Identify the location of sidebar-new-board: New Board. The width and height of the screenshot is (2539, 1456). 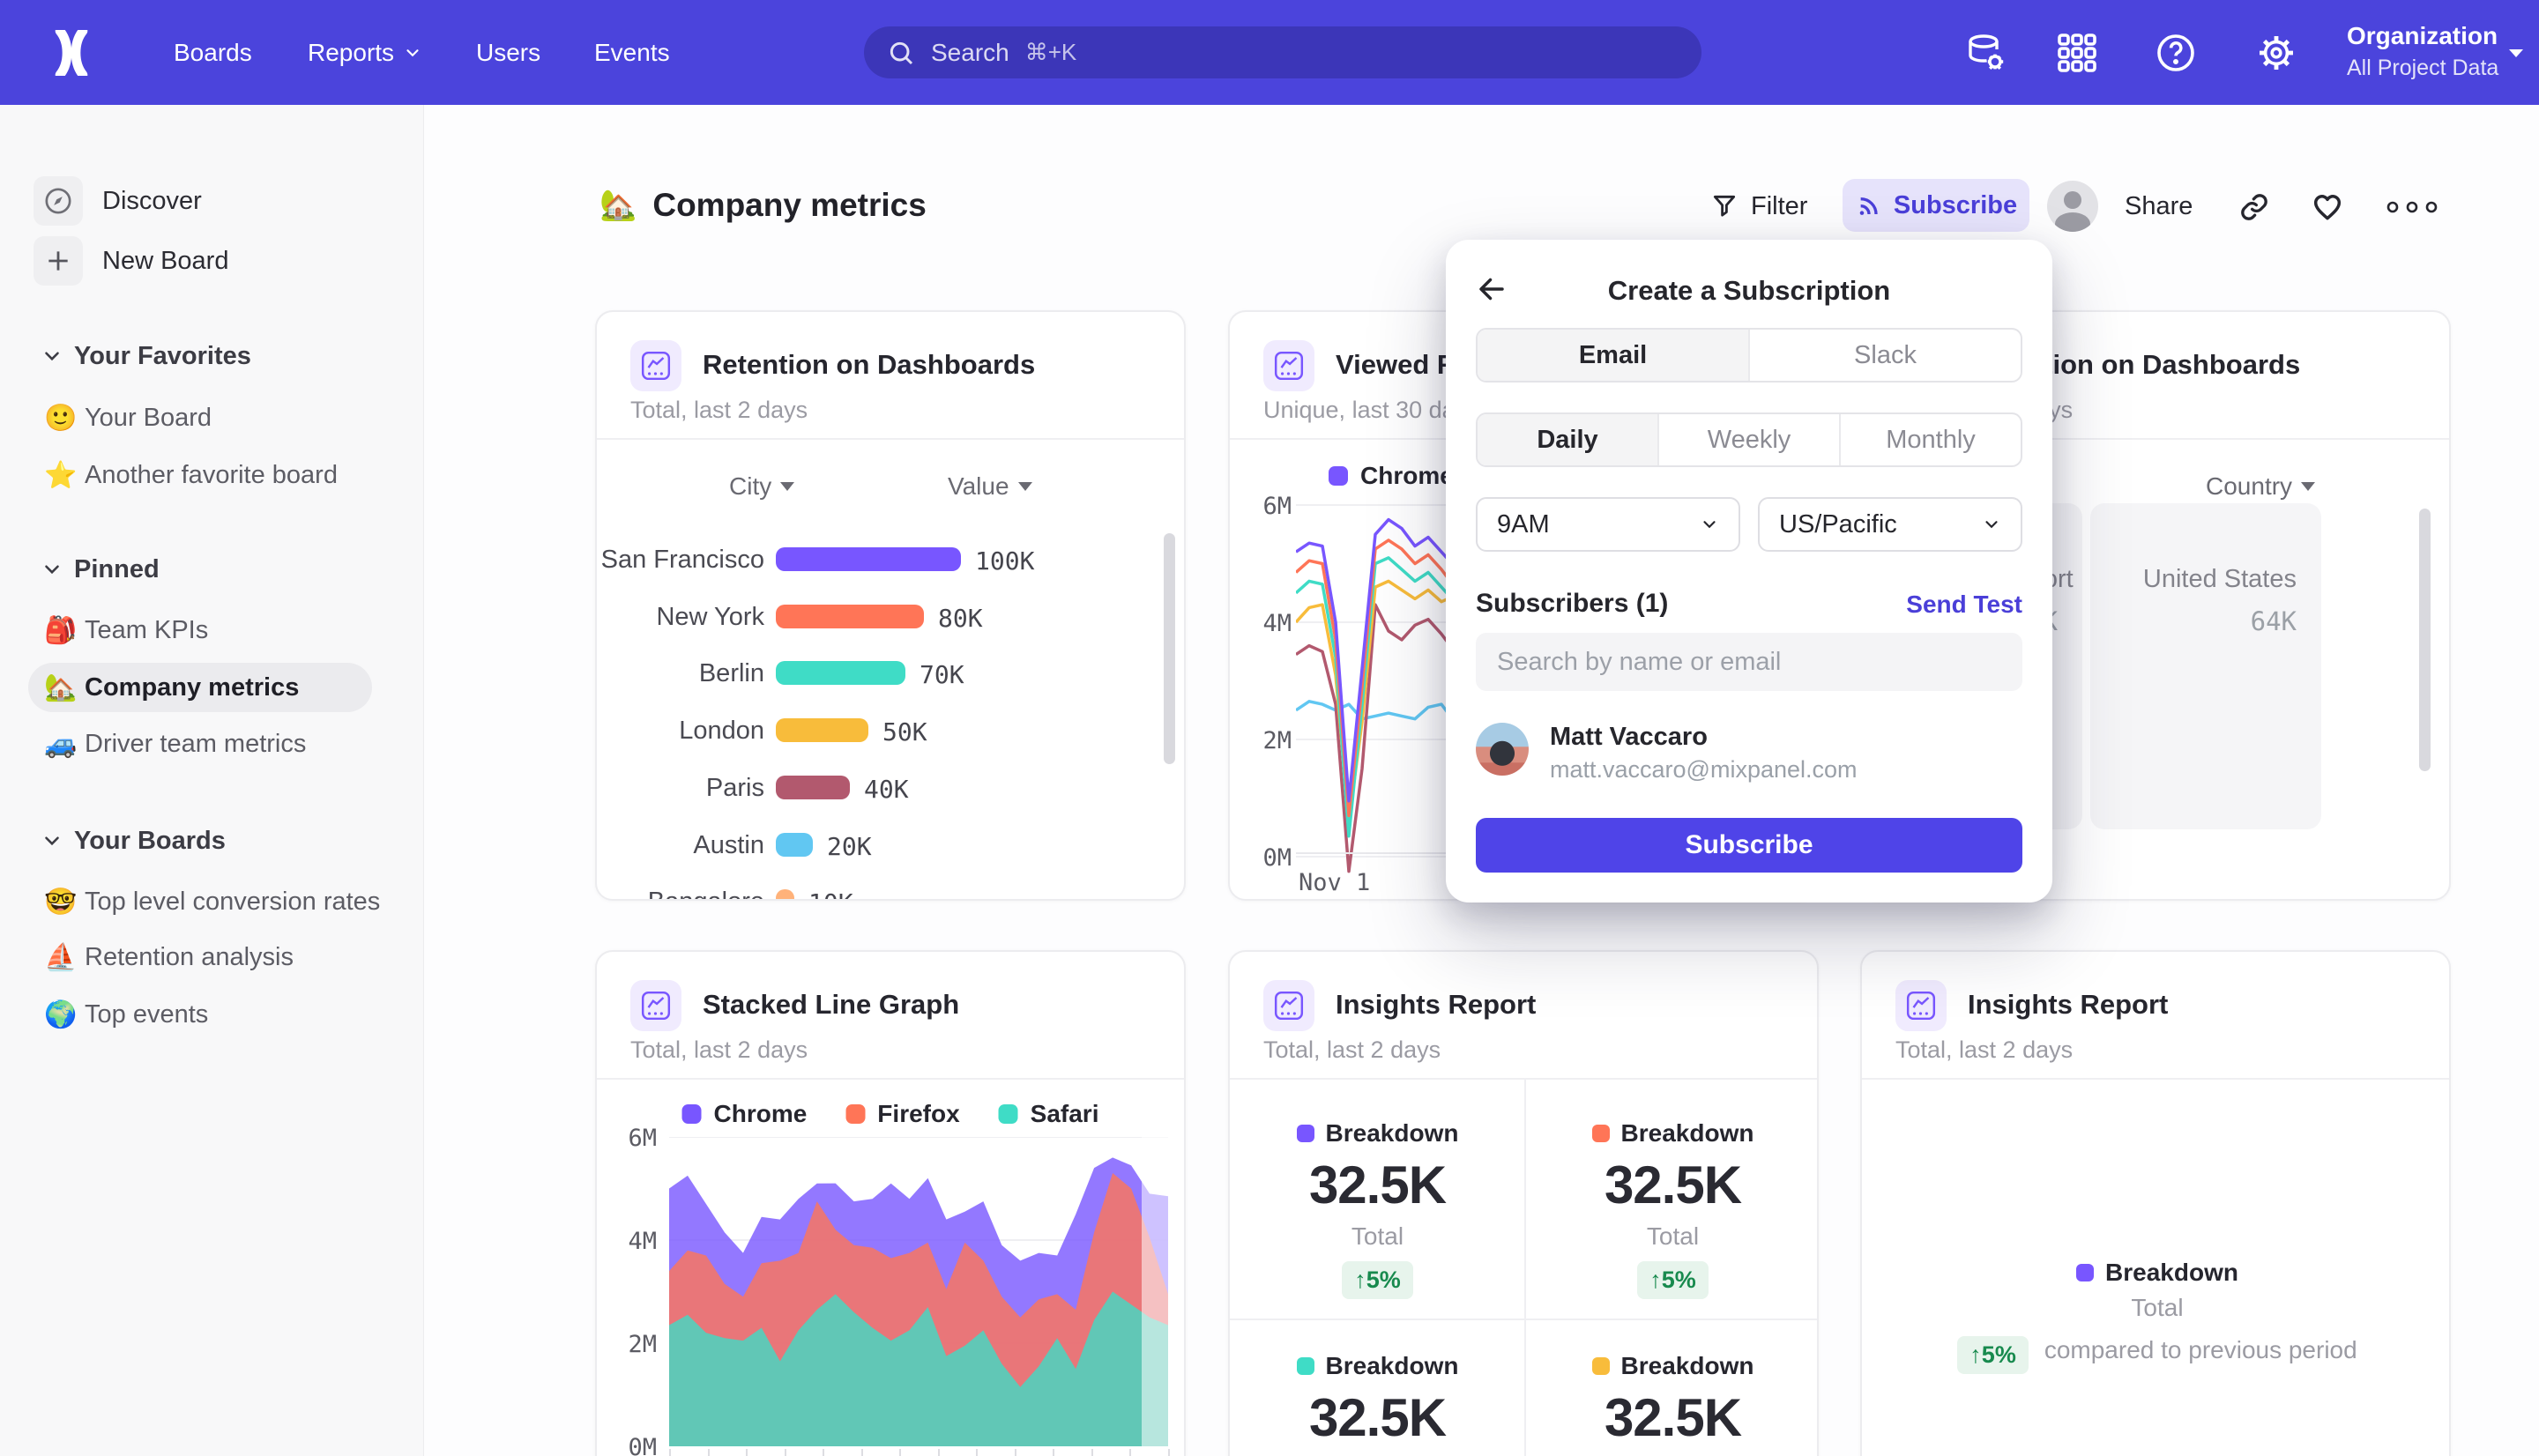
(212, 261).